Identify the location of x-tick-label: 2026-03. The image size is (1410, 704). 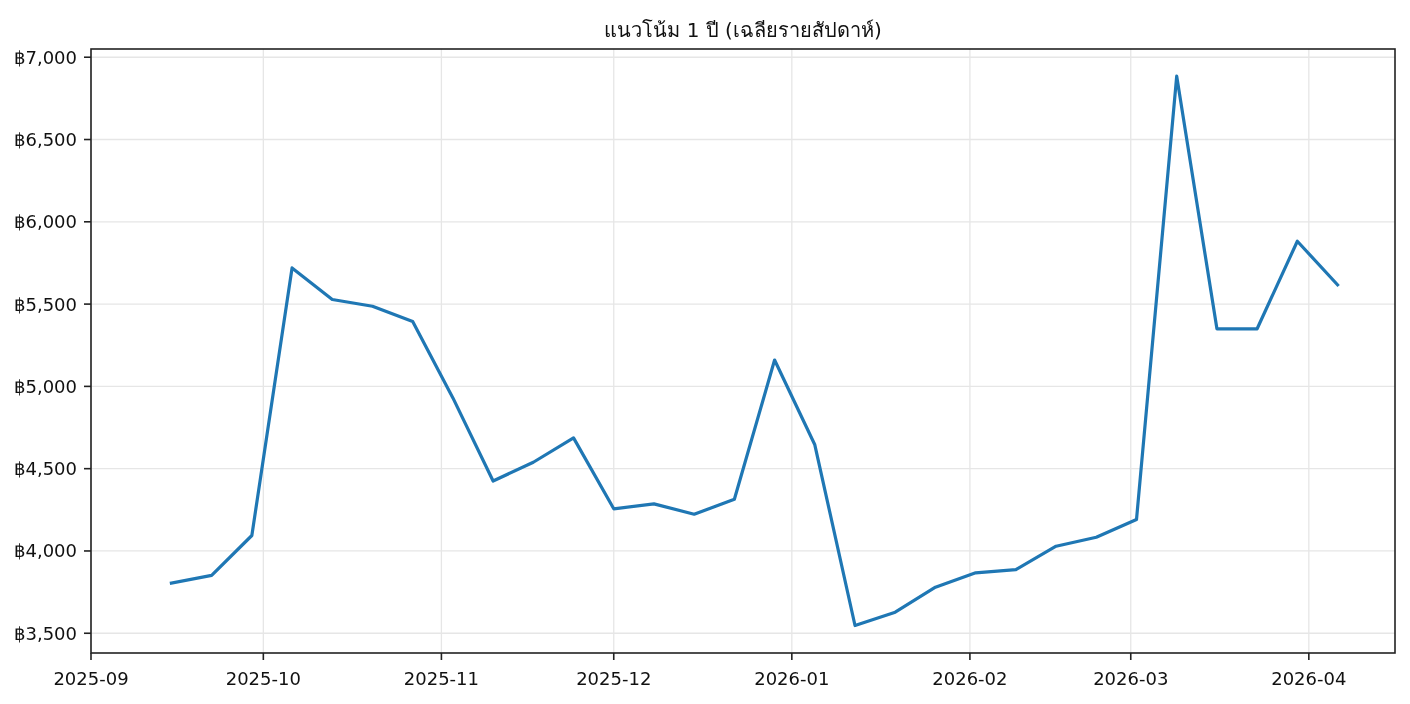
(1131, 678).